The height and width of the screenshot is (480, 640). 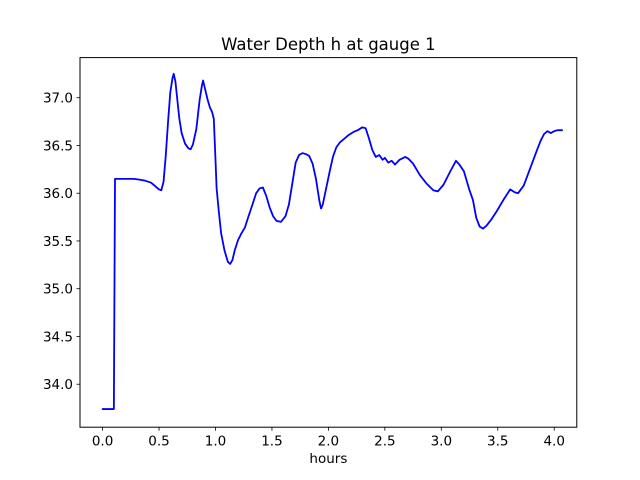 I want to click on x-axis-ticks: 0.0 0.5 1.0 1.5 2.0 2.5 3.0 3.5 4.0, so click(x=328, y=438).